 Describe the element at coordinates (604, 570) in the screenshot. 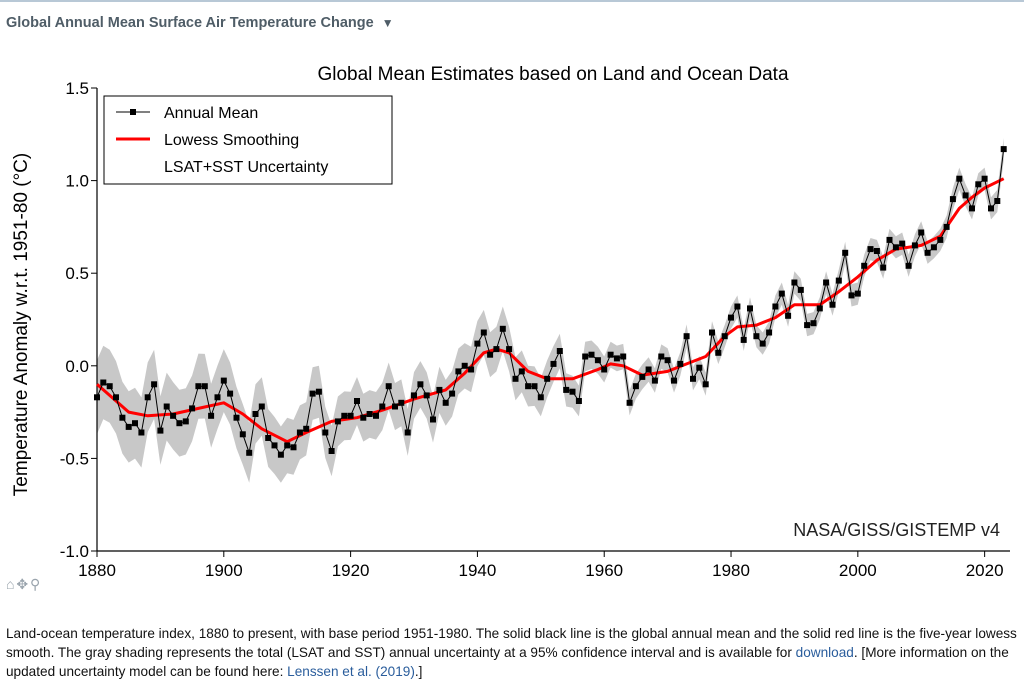

I see `x-tick-label: 1960` at that location.